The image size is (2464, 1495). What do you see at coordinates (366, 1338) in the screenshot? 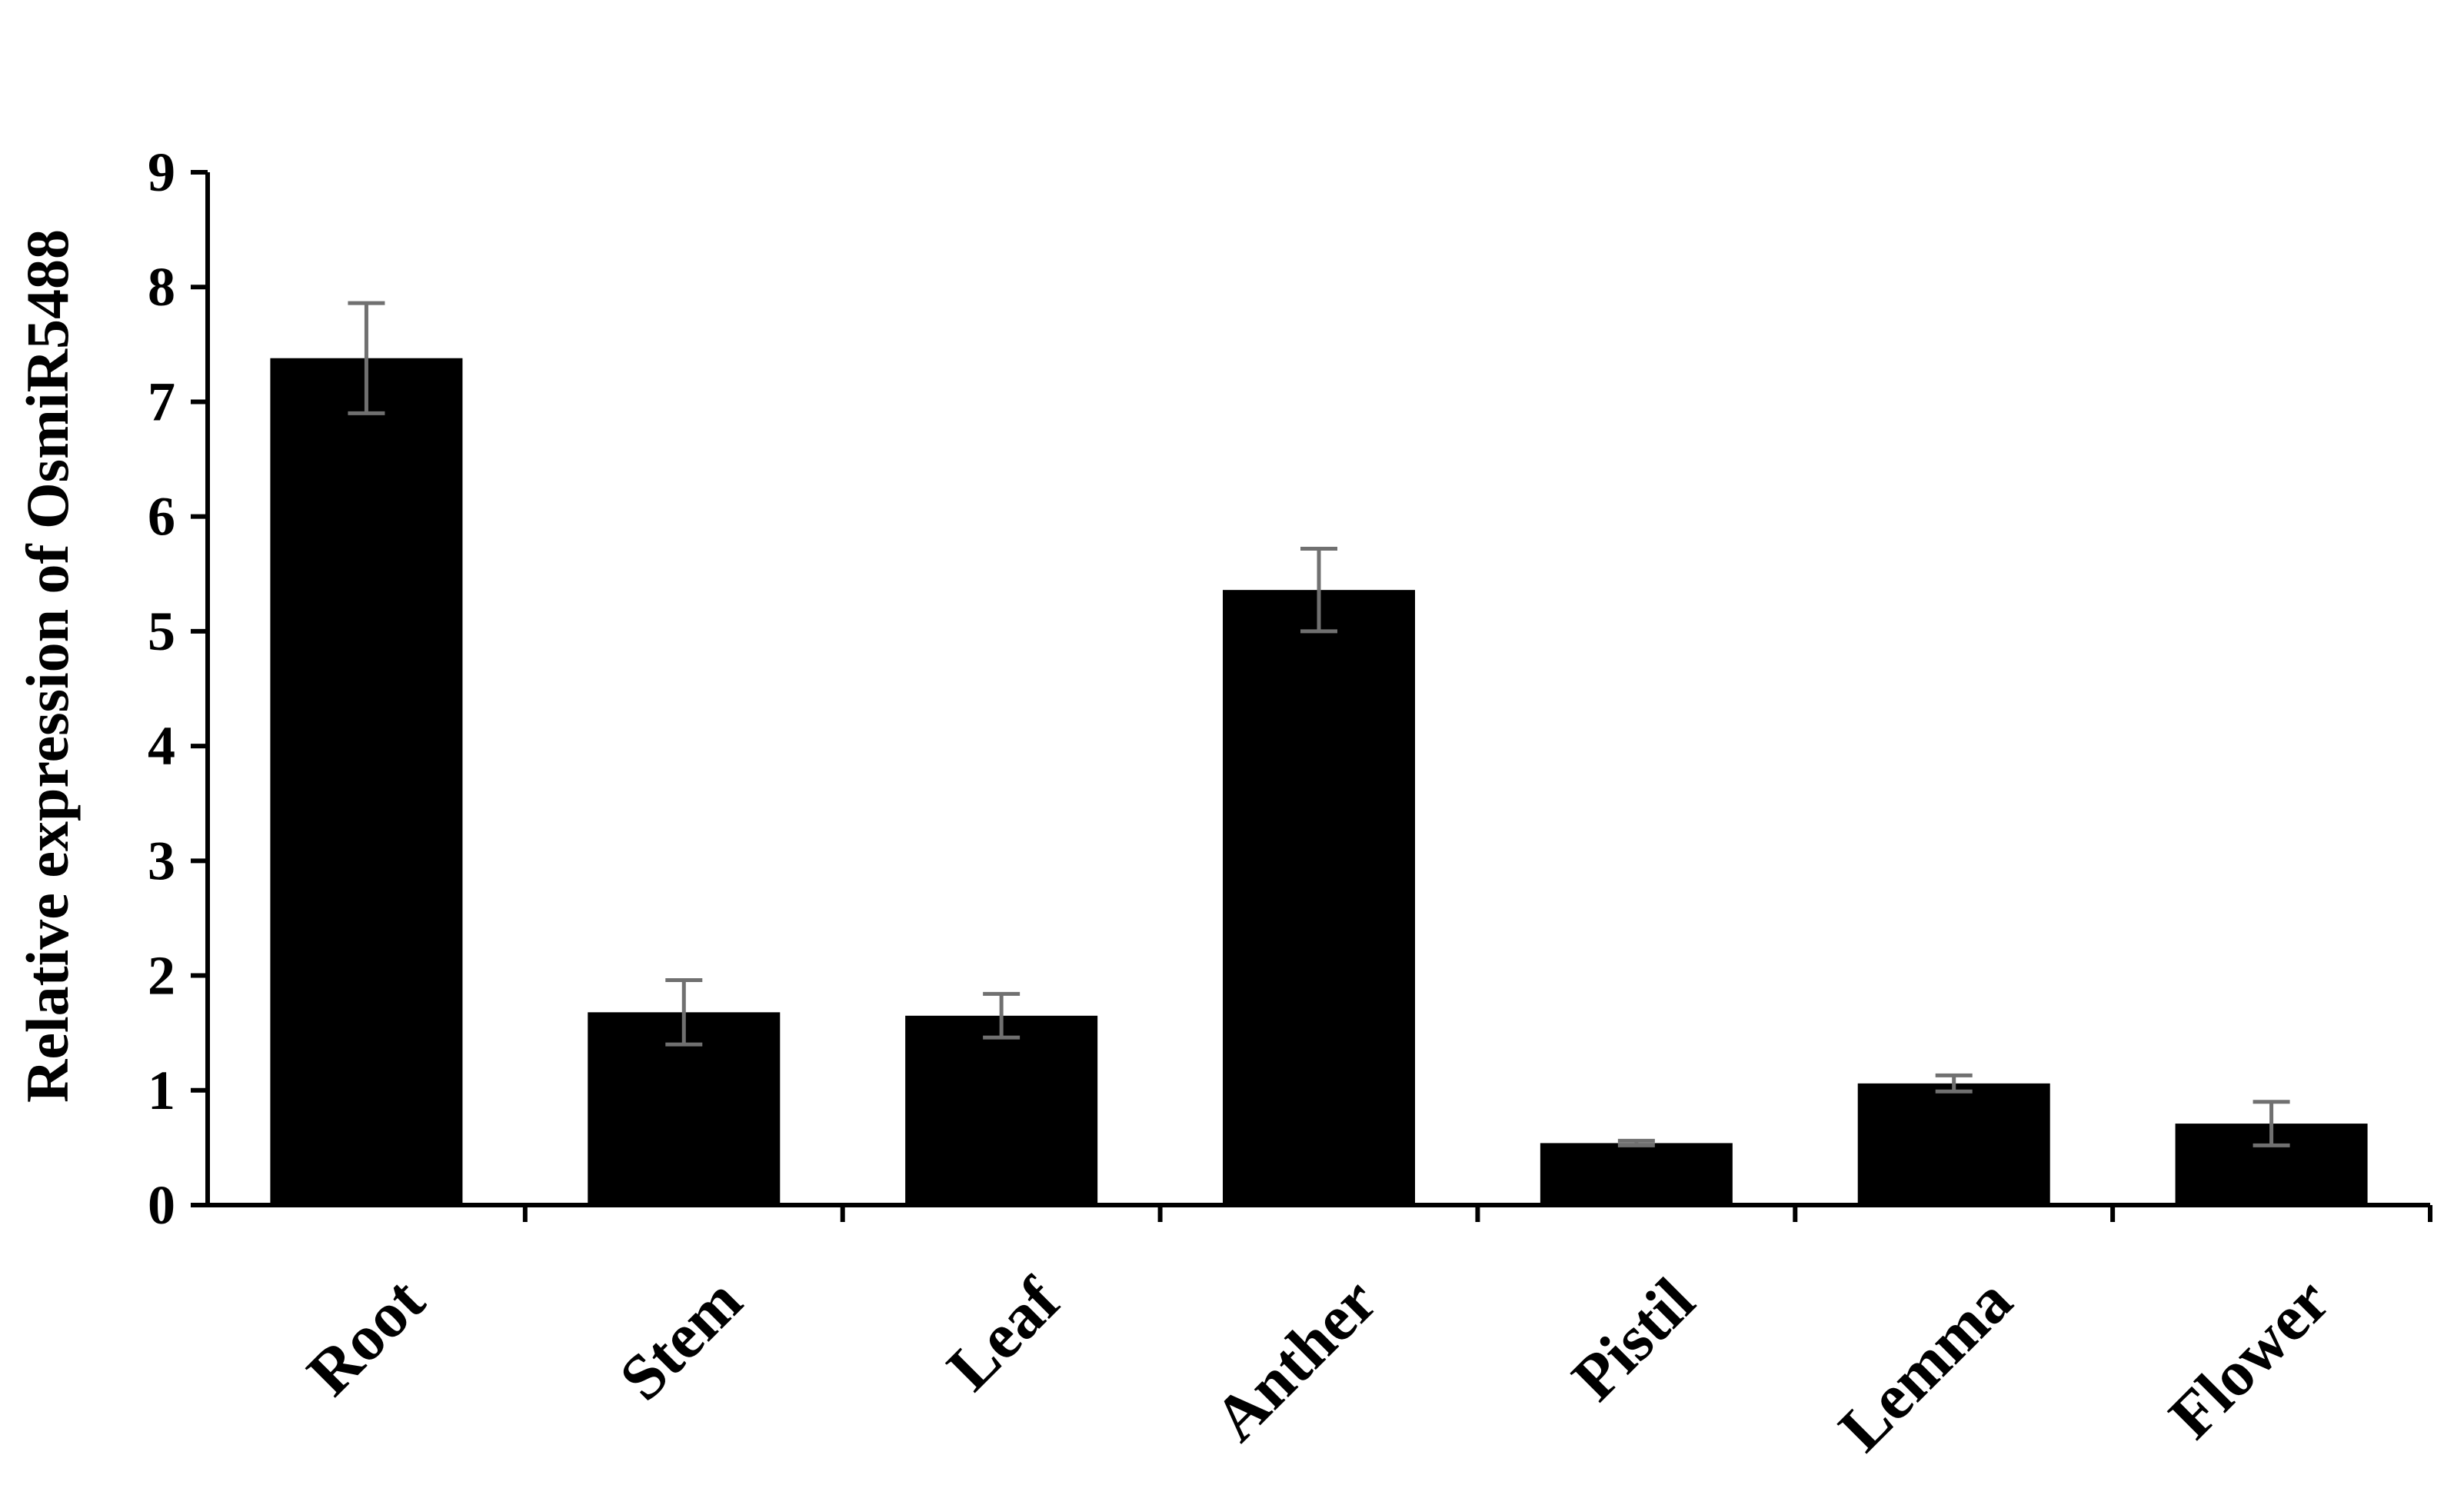
I see `x-tick-label: Root` at bounding box center [366, 1338].